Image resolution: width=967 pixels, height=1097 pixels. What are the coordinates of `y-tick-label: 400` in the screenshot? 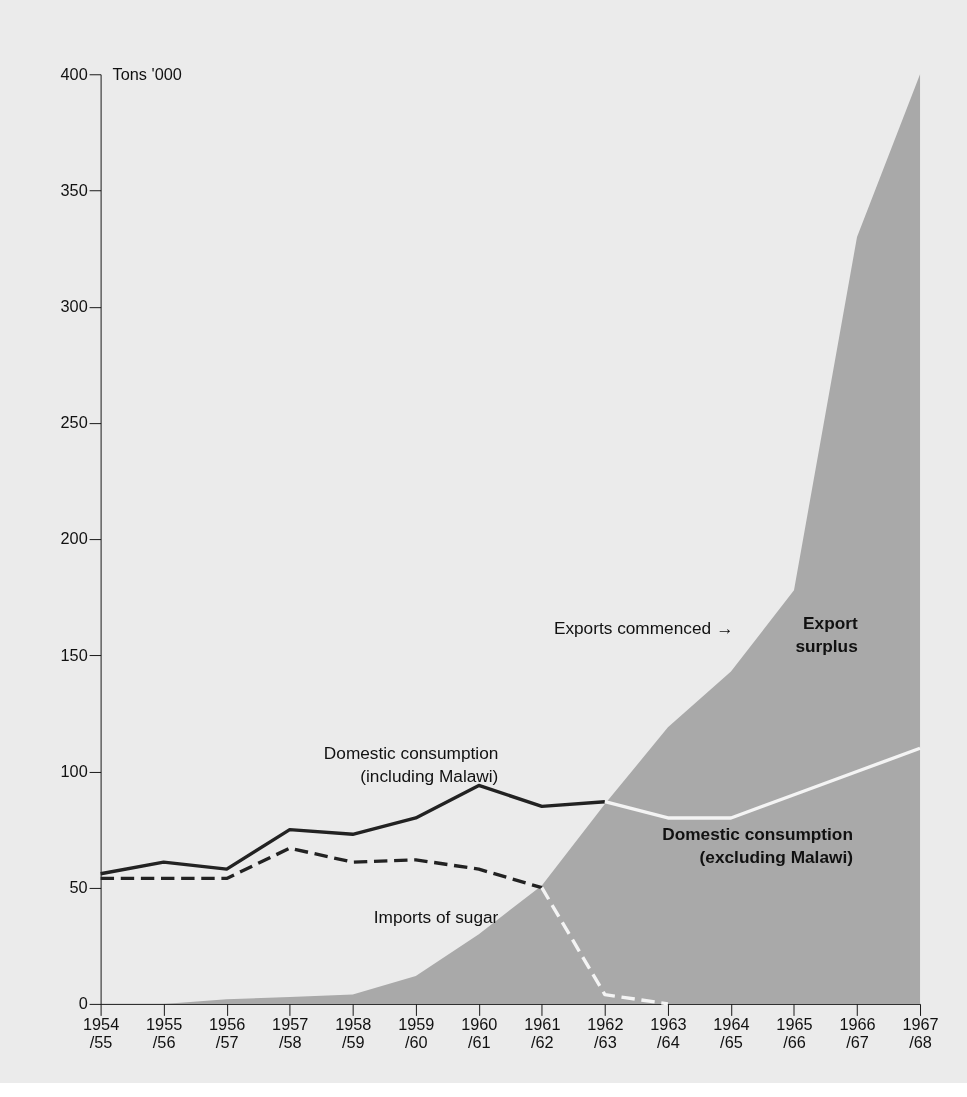 It's located at (74, 73).